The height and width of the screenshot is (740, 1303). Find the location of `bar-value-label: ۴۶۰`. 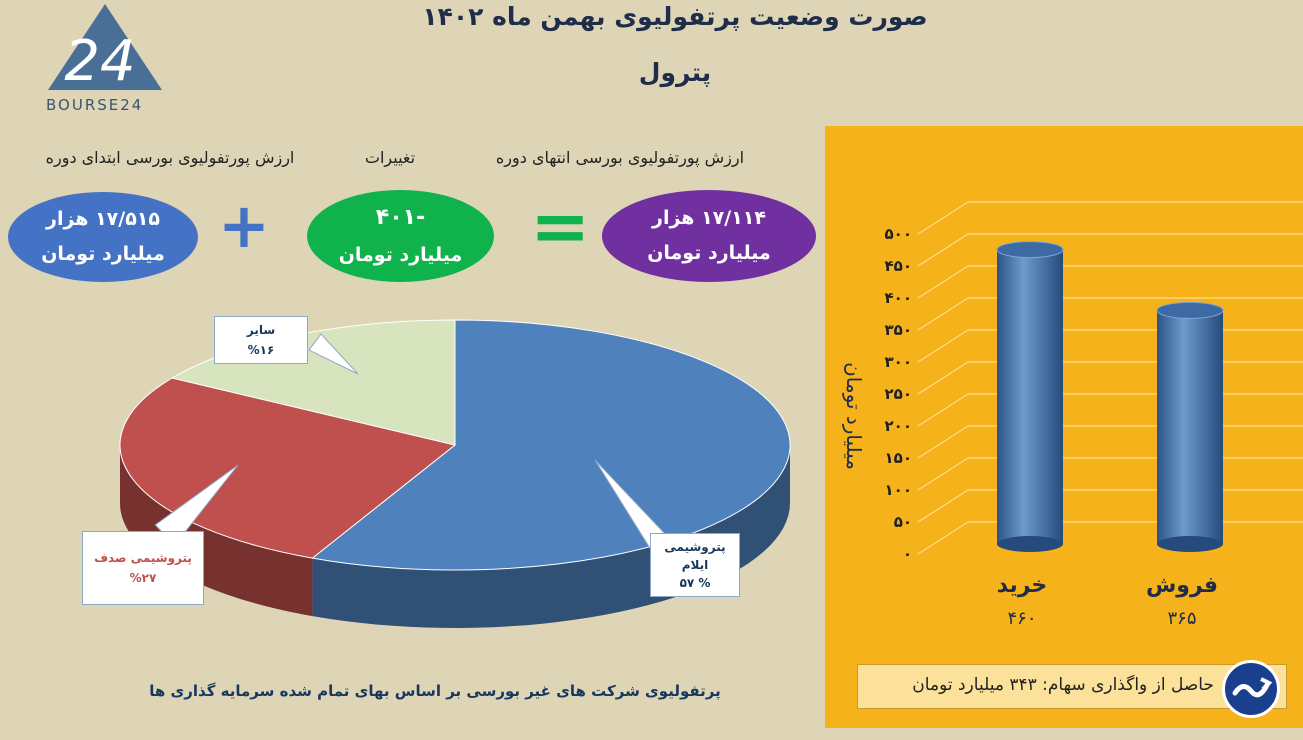

bar-value-label: ۴۶۰ is located at coordinates (1021, 618).